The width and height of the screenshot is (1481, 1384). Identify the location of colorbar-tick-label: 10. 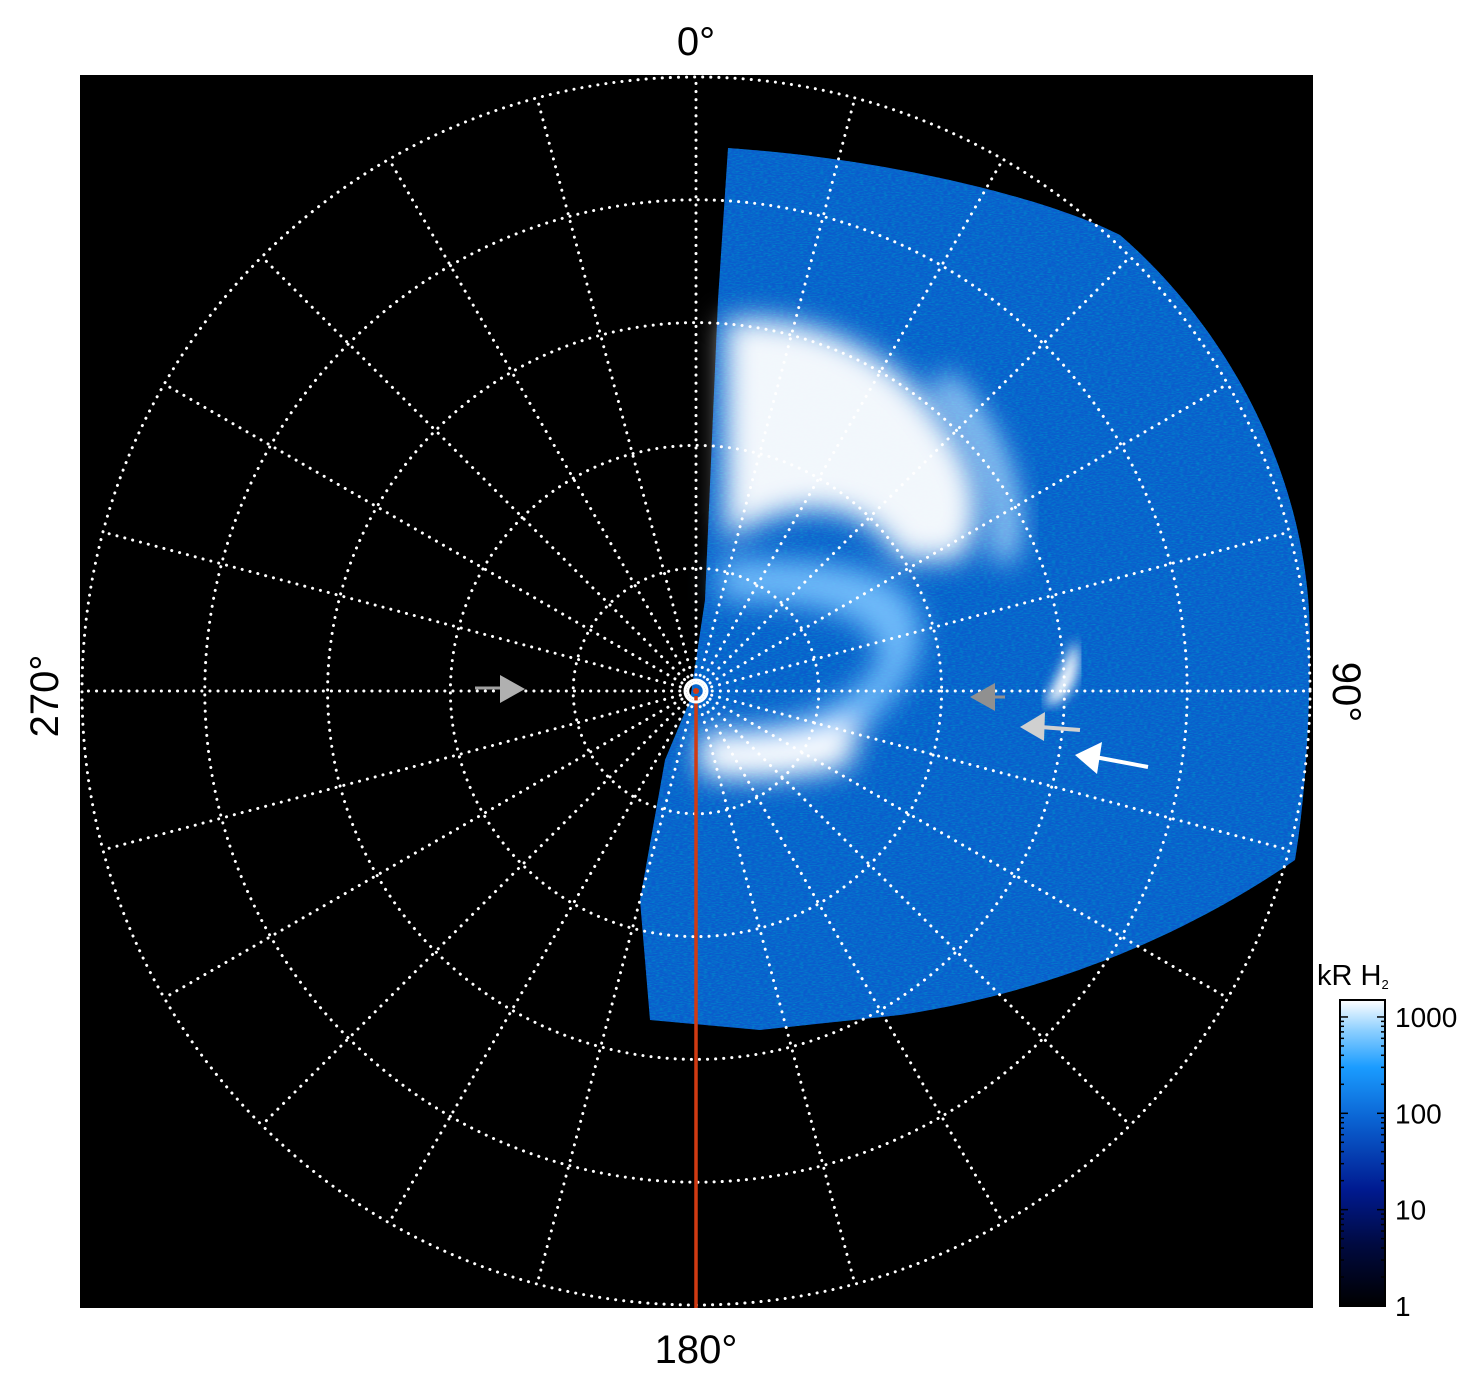
(1410, 1210).